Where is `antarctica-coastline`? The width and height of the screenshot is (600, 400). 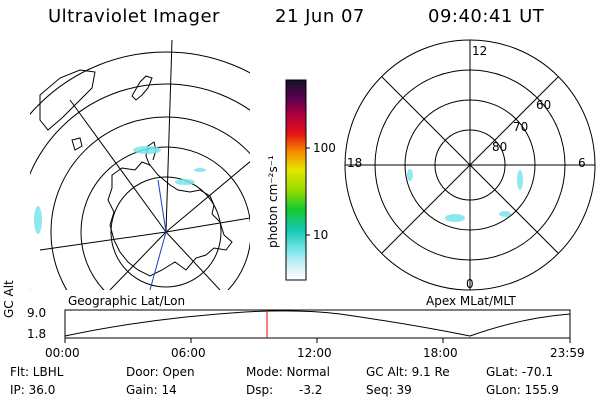 antarctica-coastline is located at coordinates (170, 219).